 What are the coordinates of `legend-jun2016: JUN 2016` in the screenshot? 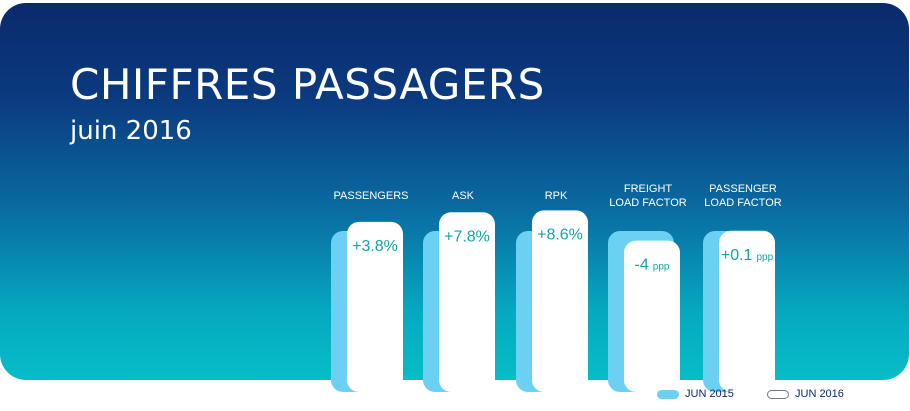 It's located at (805, 394).